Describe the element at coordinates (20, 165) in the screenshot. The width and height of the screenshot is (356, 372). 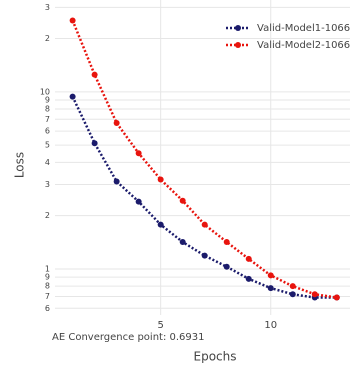
I see `y-axis-label: Loss` at that location.